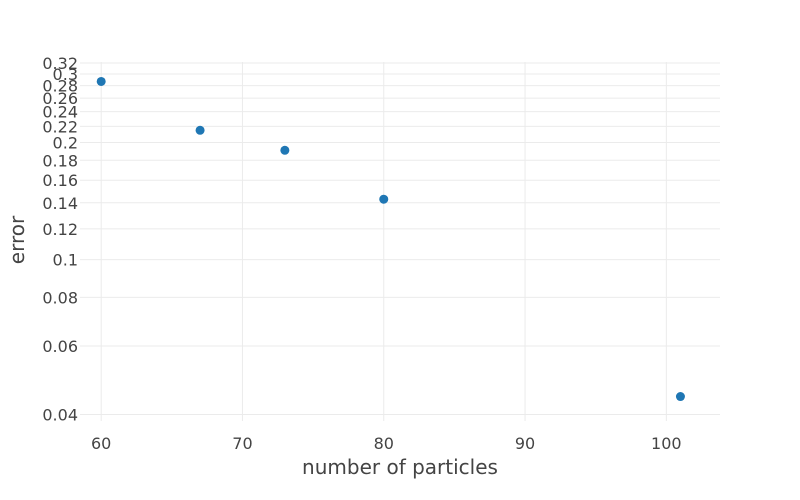  What do you see at coordinates (65, 260) in the screenshot?
I see `y-tick-label: 0.1` at bounding box center [65, 260].